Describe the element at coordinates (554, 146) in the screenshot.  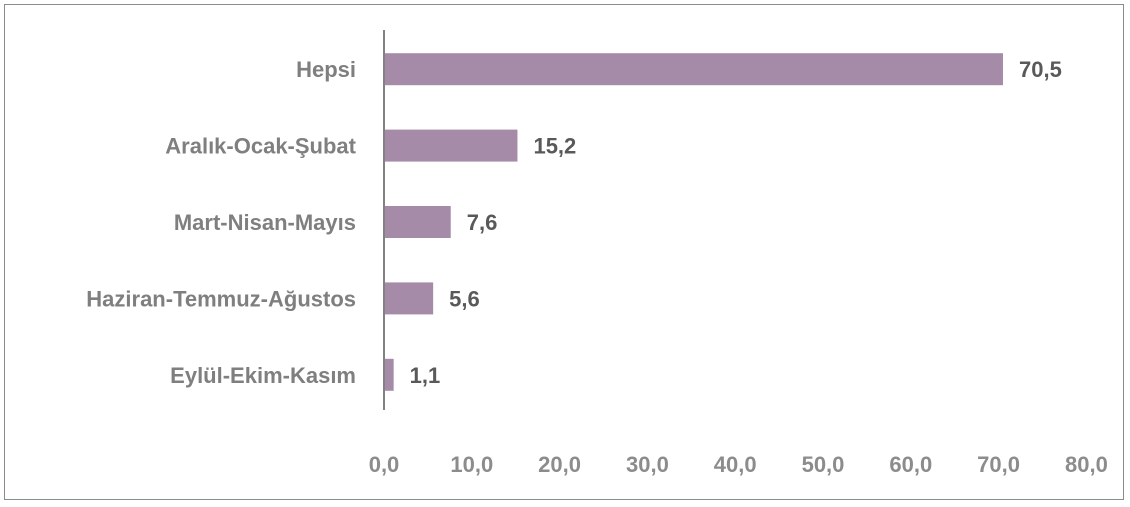
I see `value-label: 15,2` at that location.